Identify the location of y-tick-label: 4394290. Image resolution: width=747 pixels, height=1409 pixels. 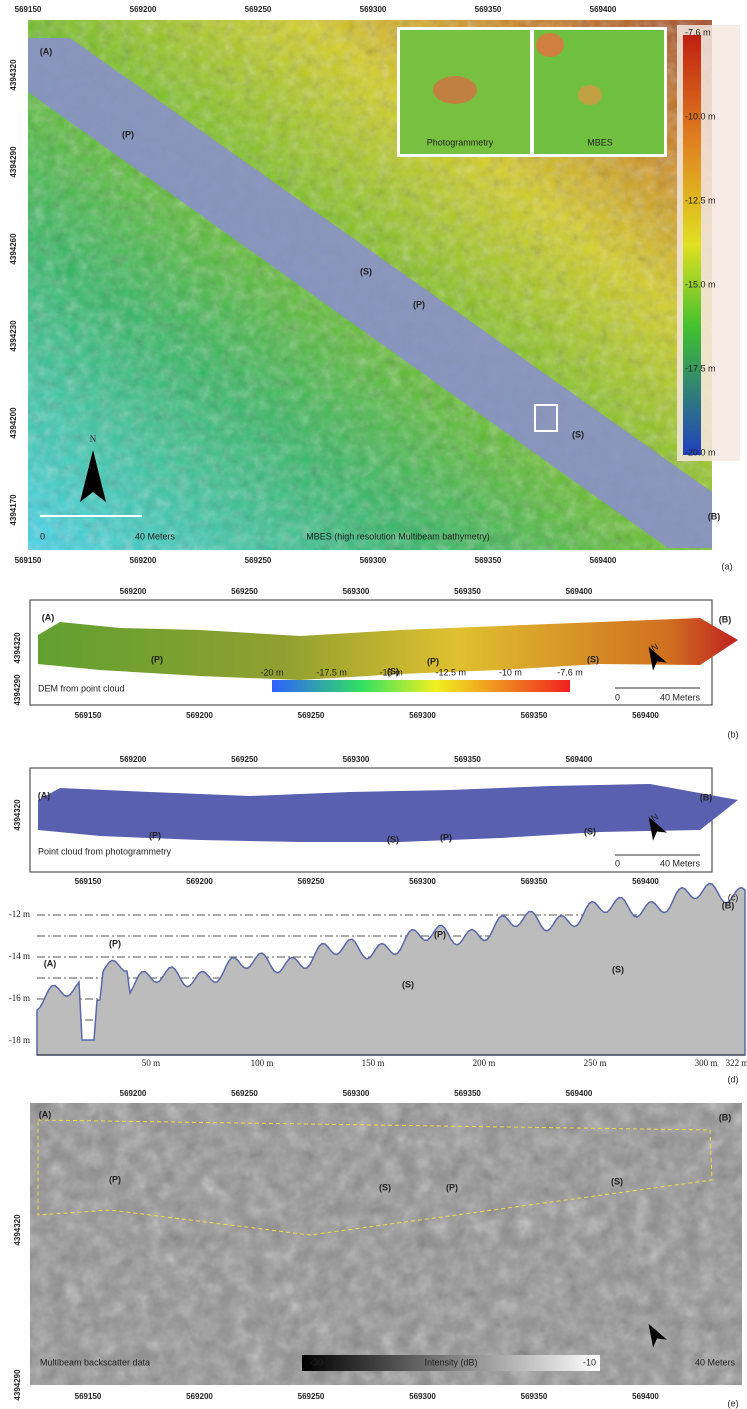
(17, 1385).